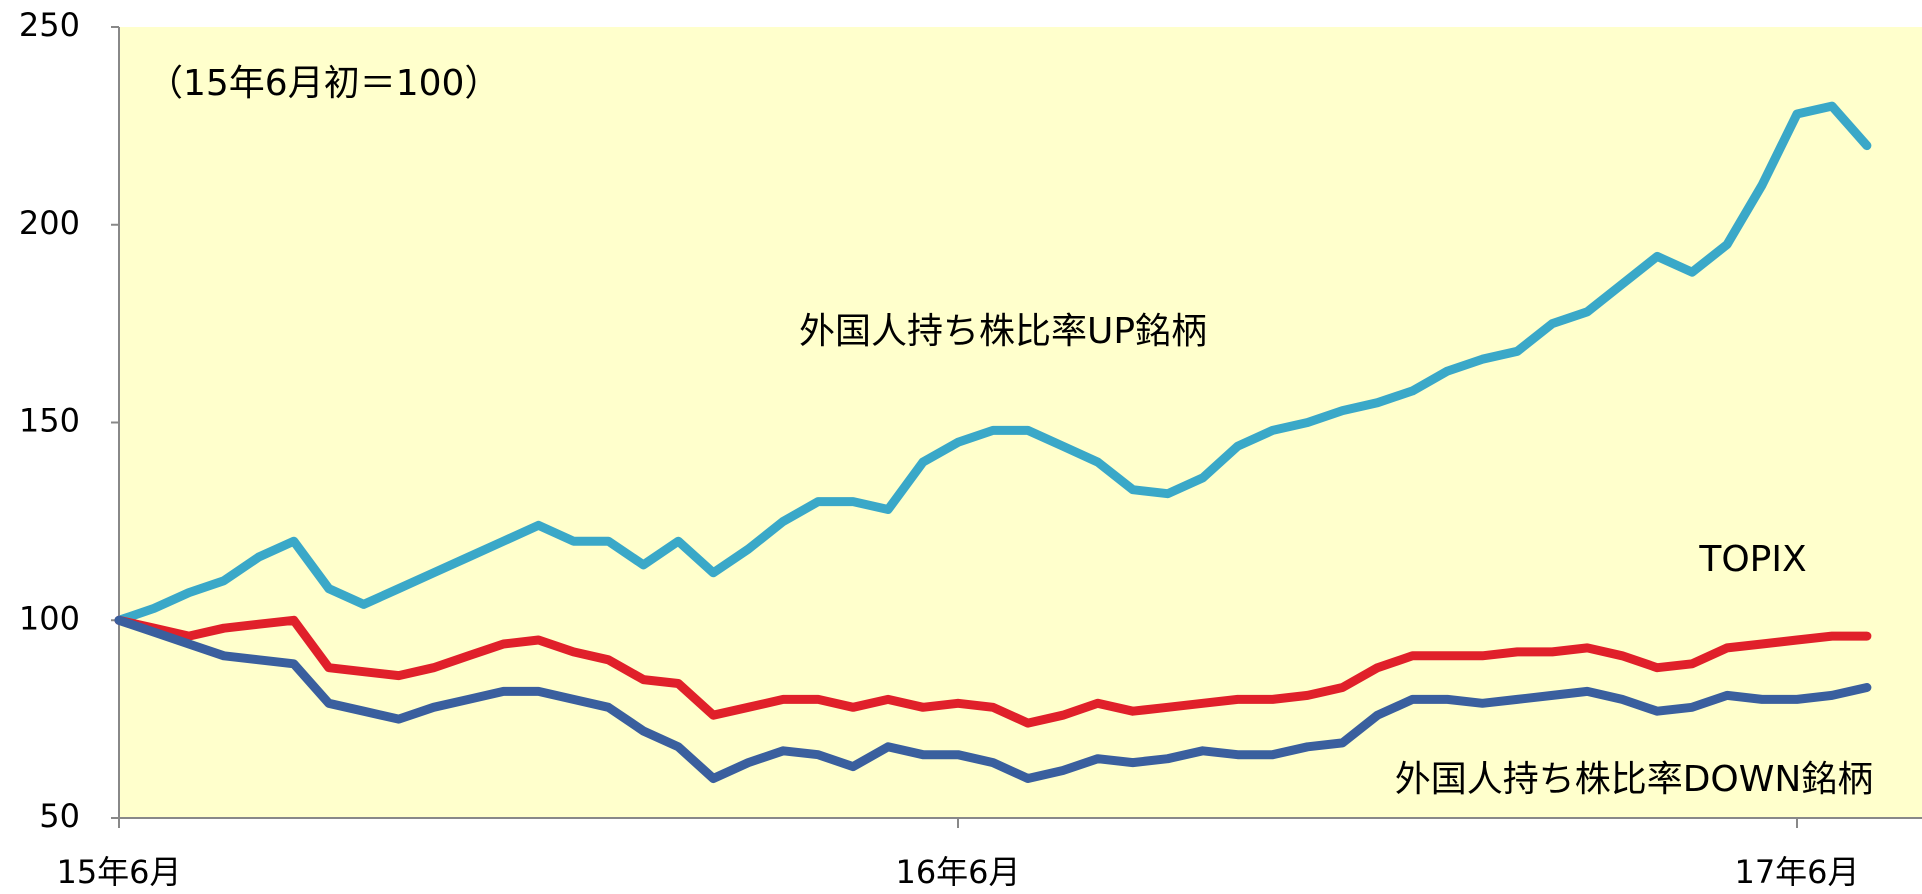  What do you see at coordinates (1752, 559) in the screenshot?
I see `series-label: TOPIX` at bounding box center [1752, 559].